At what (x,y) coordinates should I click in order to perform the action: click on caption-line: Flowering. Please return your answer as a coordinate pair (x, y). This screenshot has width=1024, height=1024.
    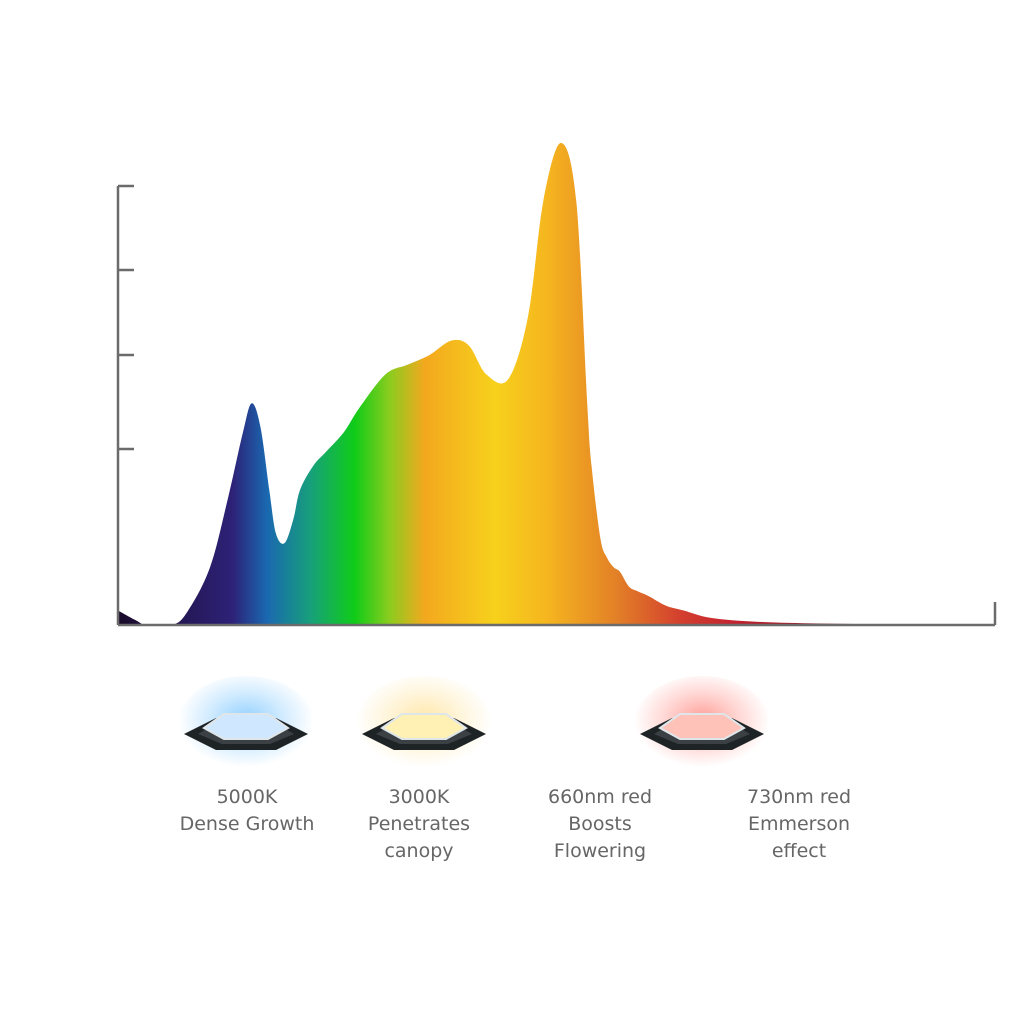
    Looking at the image, I should click on (600, 851).